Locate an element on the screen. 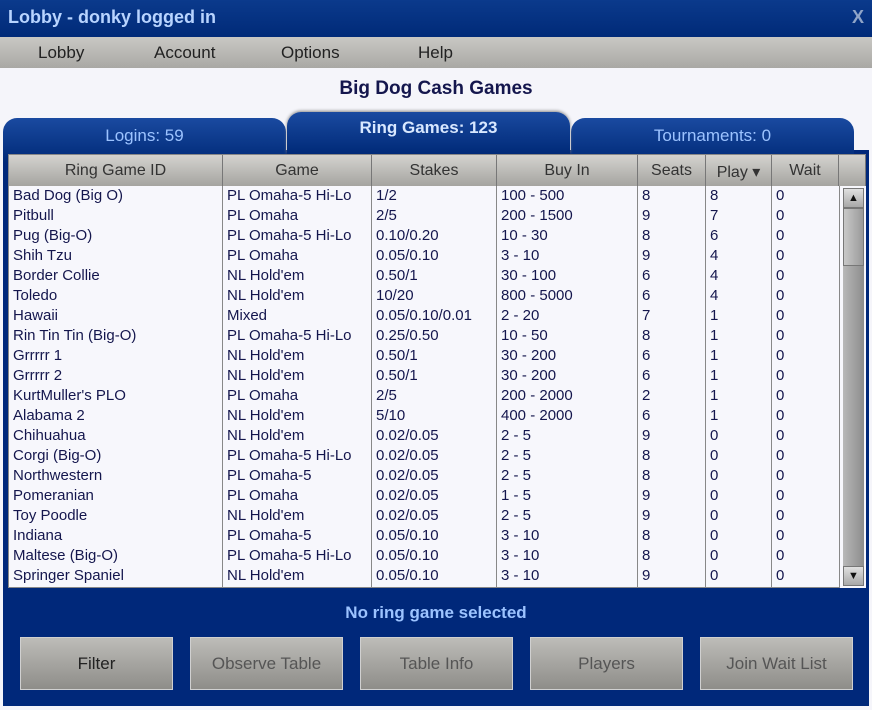 The height and width of the screenshot is (710, 872). table-cell-play: 6 is located at coordinates (714, 235).